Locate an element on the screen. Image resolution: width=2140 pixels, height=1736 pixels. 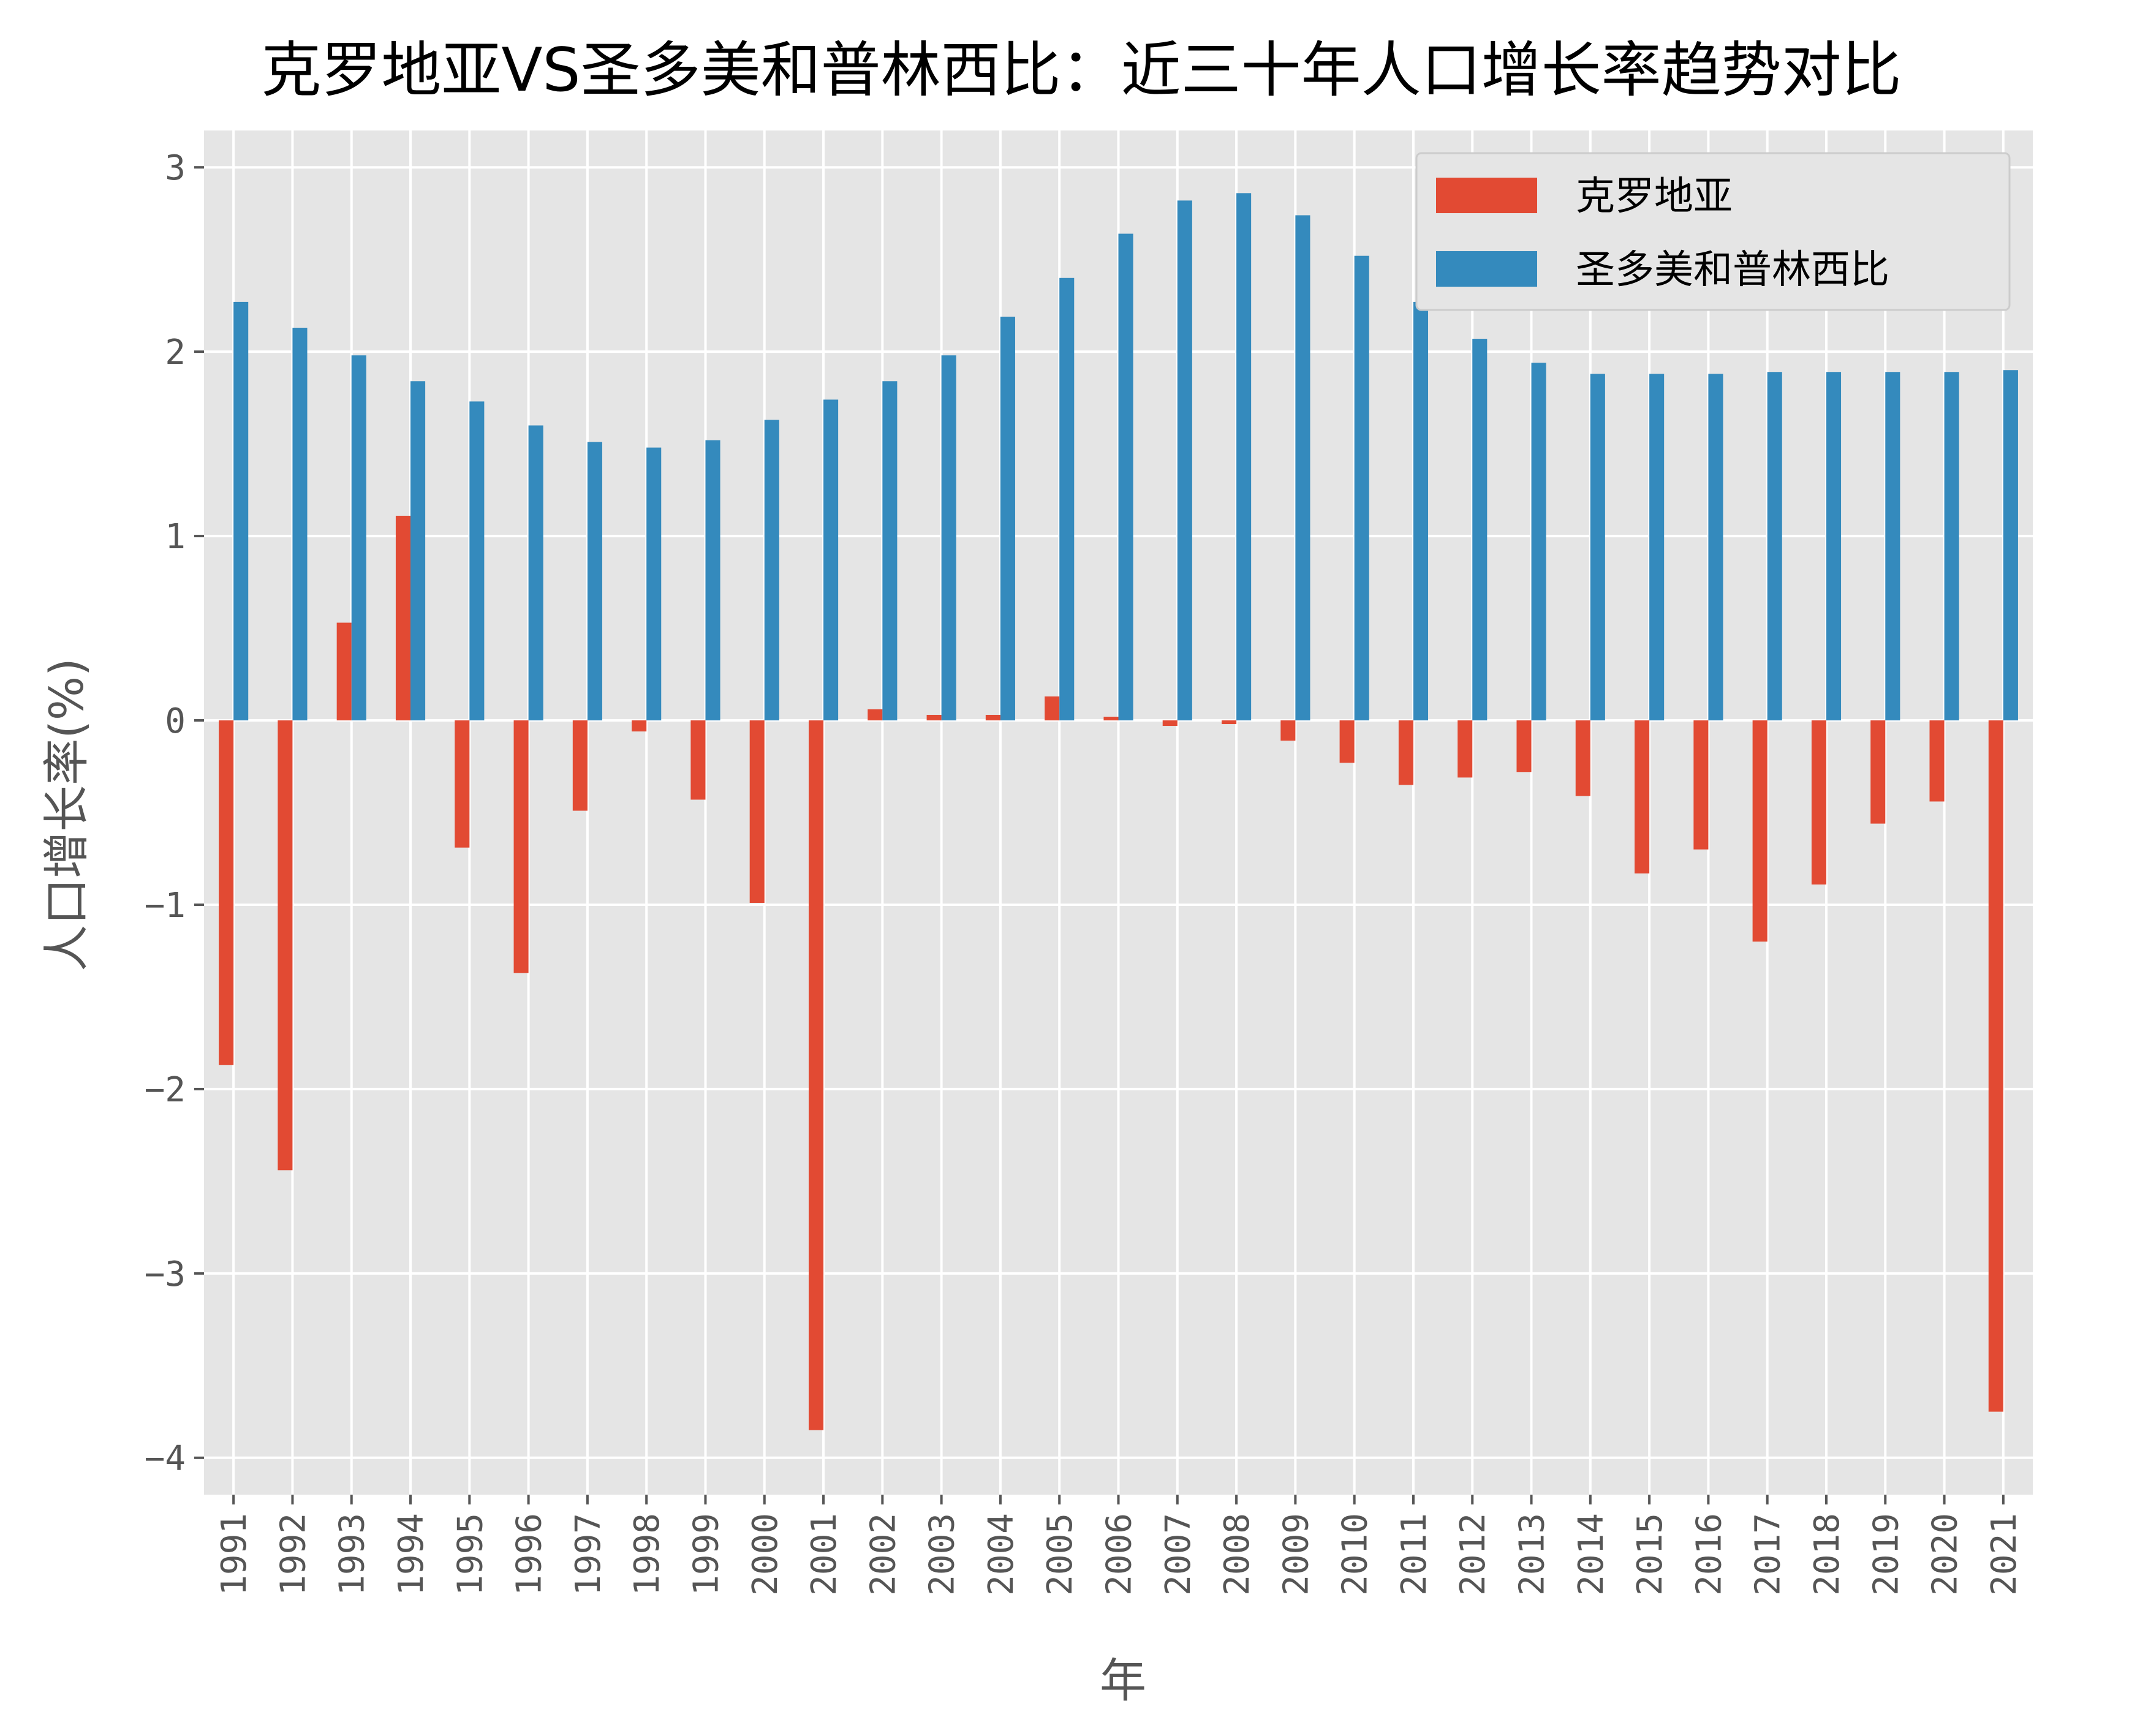
x-tick-label: 2020 is located at coordinates (1945, 1554).